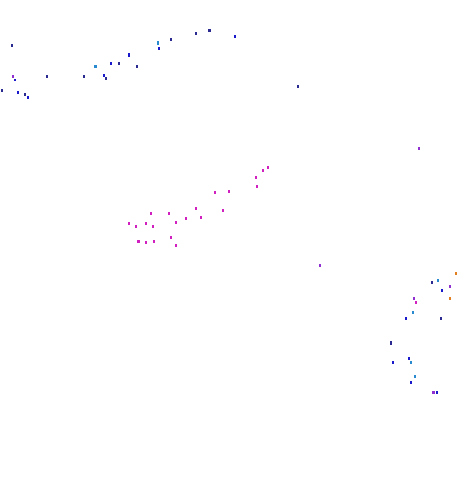 Image resolution: width=465 pixels, height=488 pixels. What do you see at coordinates (150, 64) in the screenshot?
I see `top-dot-cluster` at bounding box center [150, 64].